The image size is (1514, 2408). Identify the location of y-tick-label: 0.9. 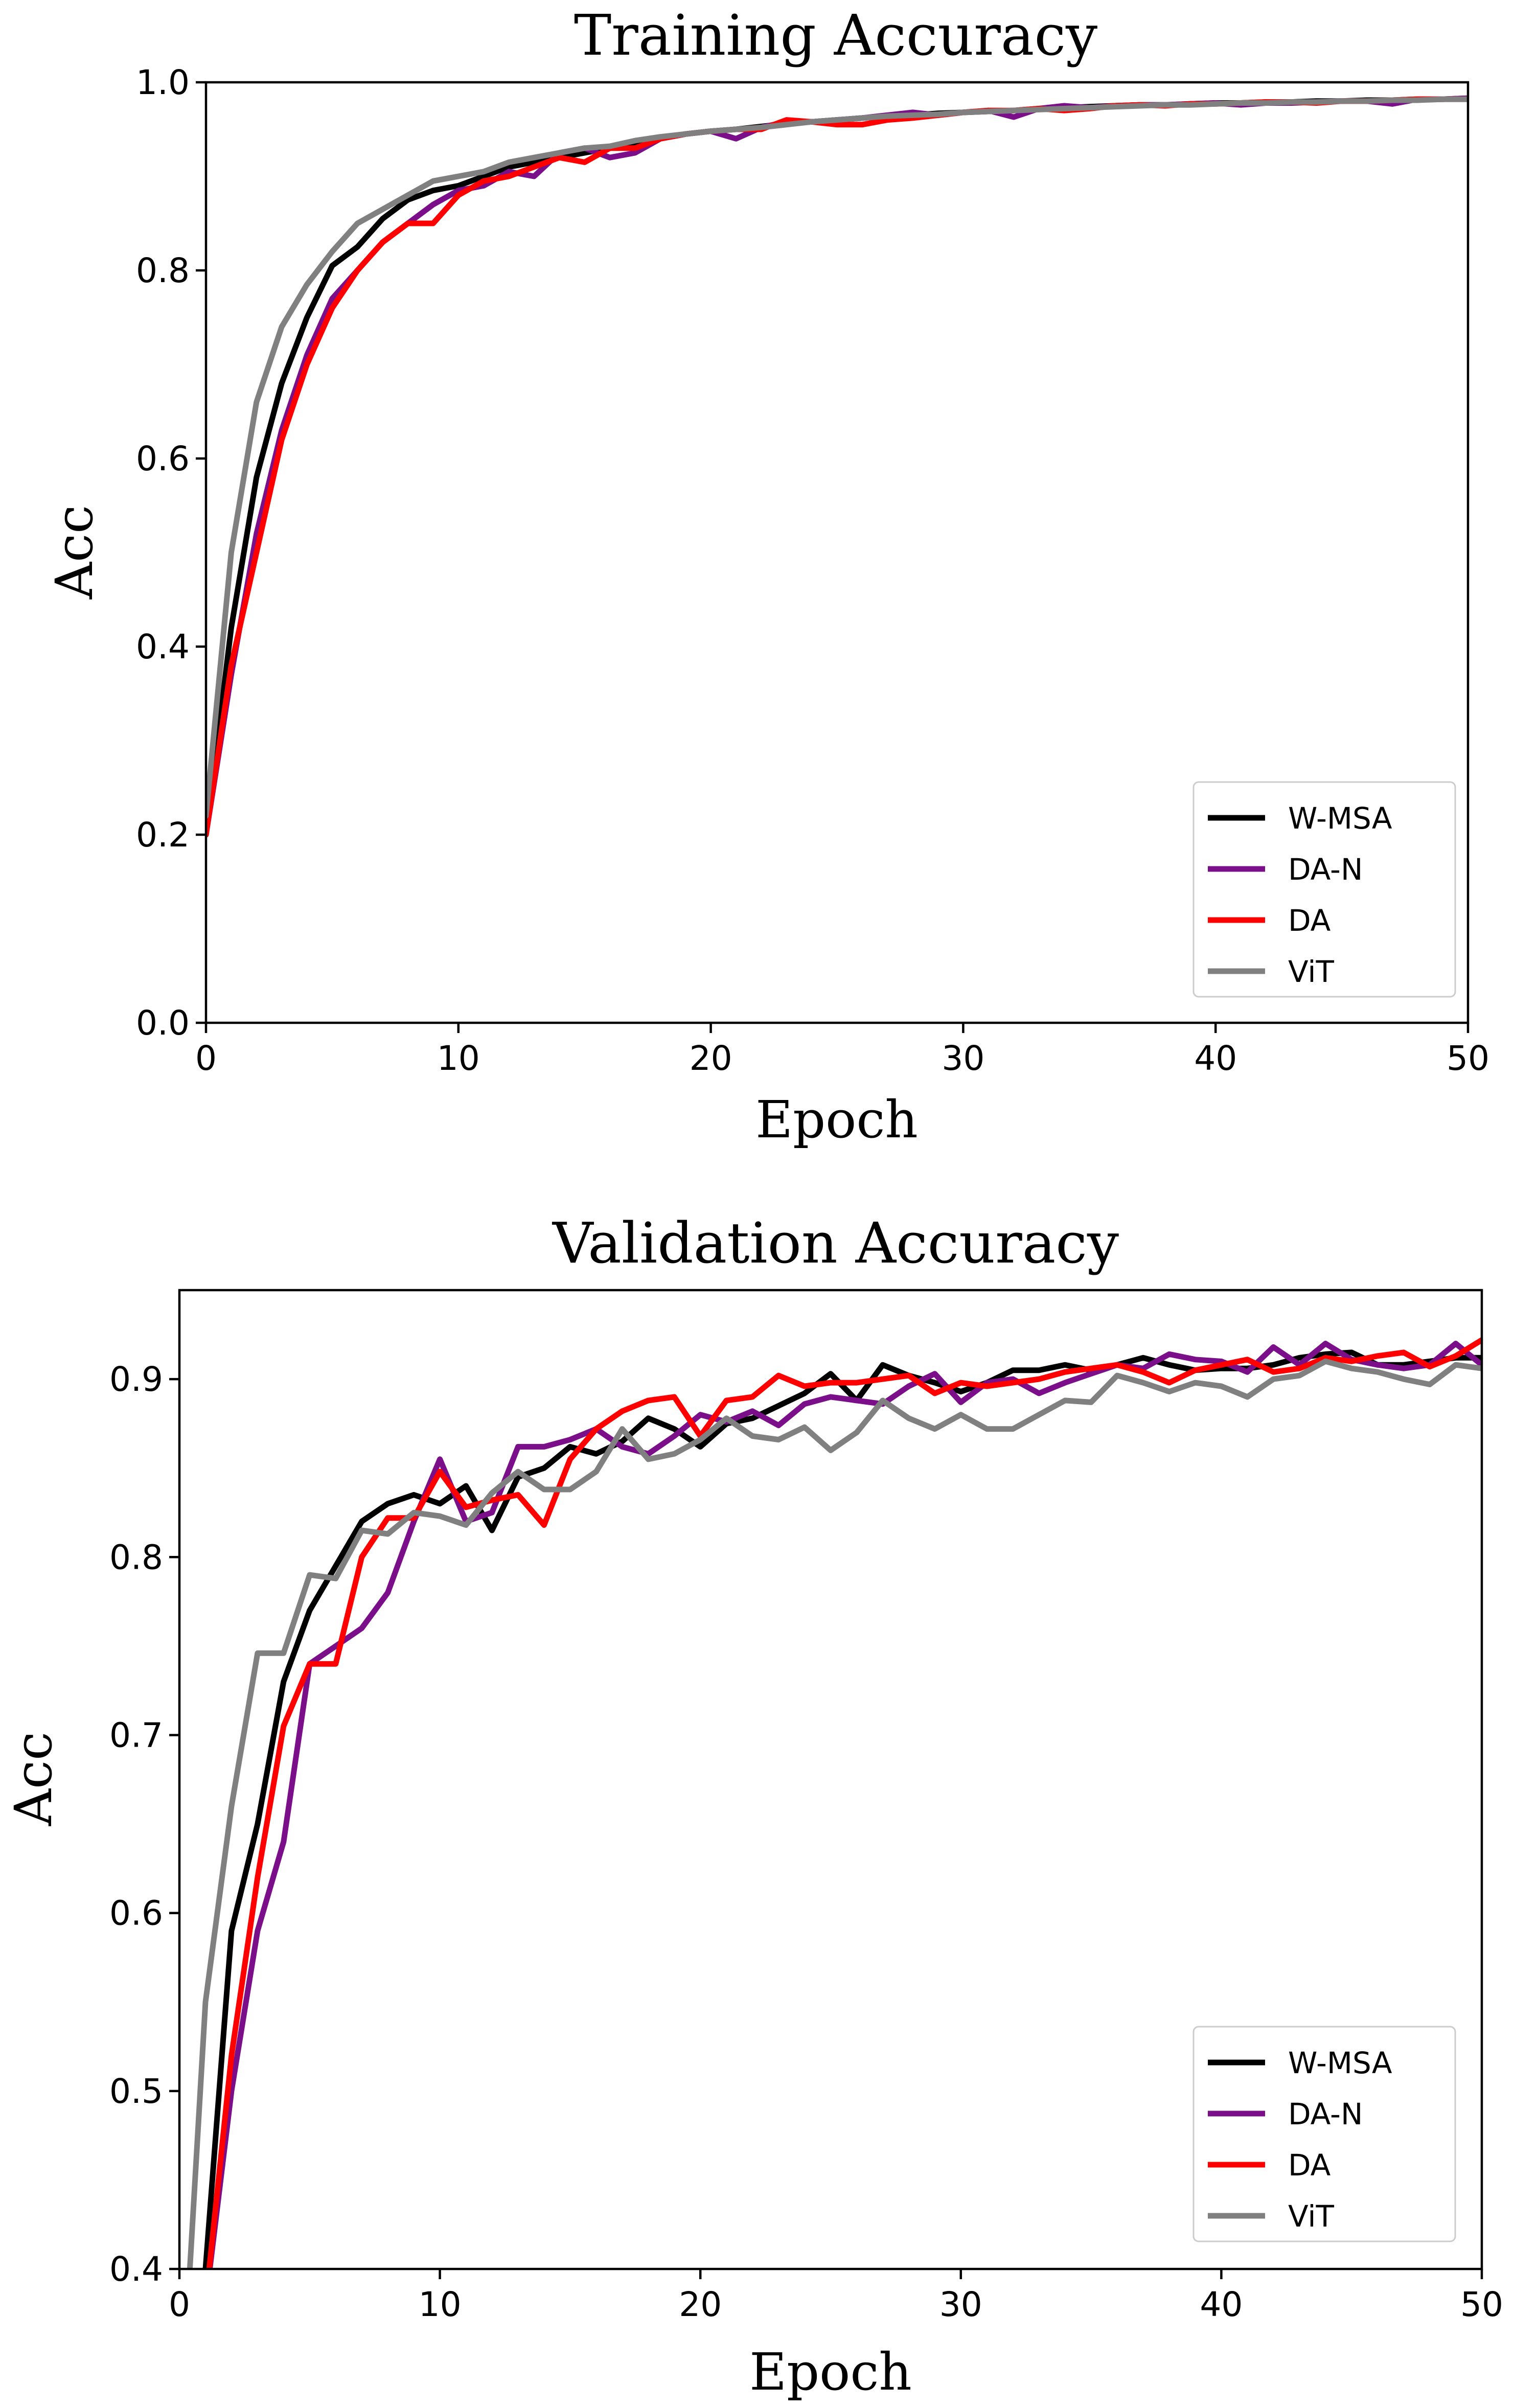
(136, 1379).